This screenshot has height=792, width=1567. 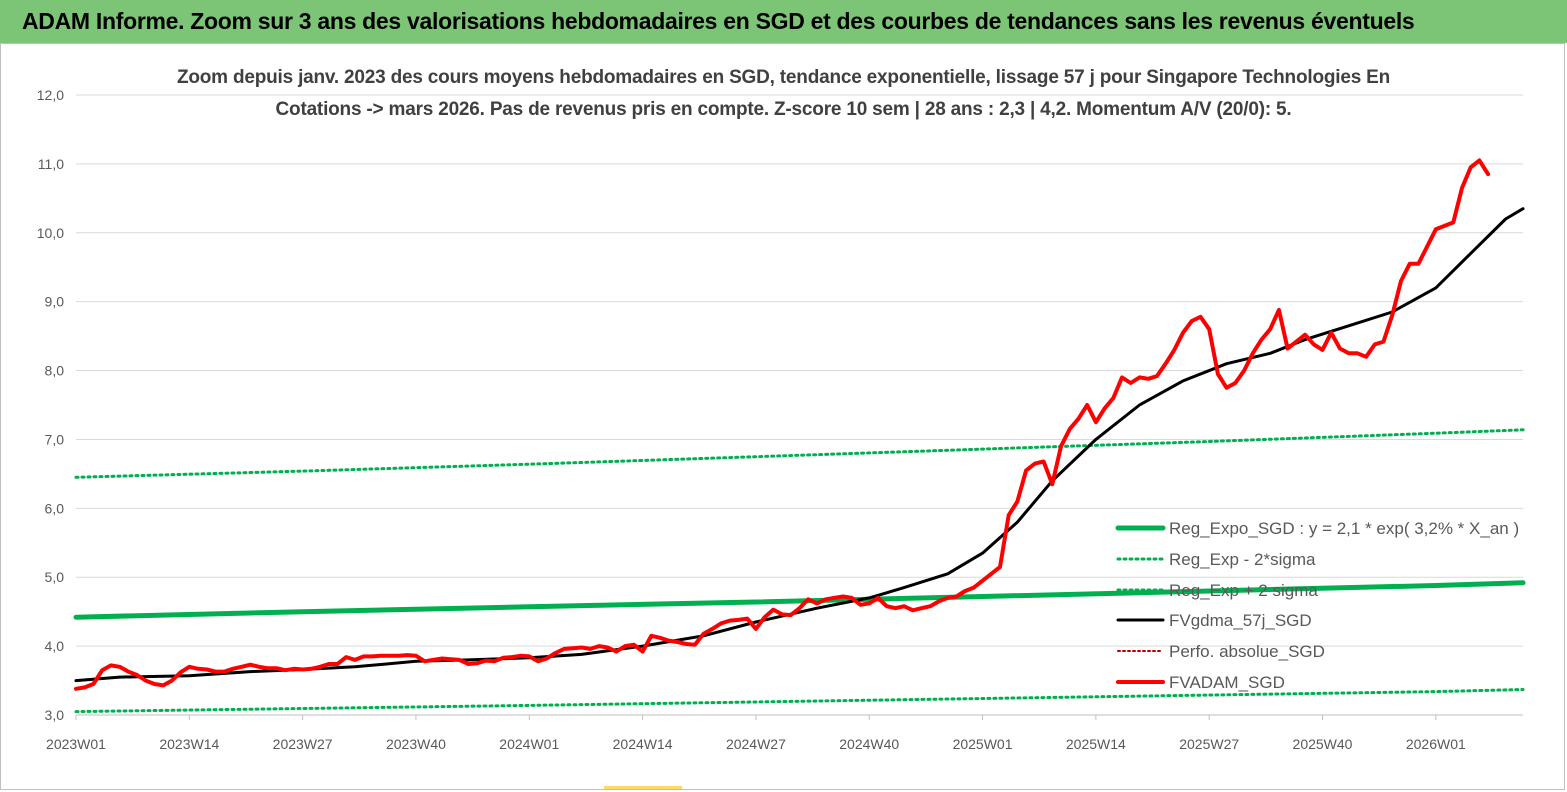 I want to click on y-tick-label: 8,0, so click(x=55, y=371).